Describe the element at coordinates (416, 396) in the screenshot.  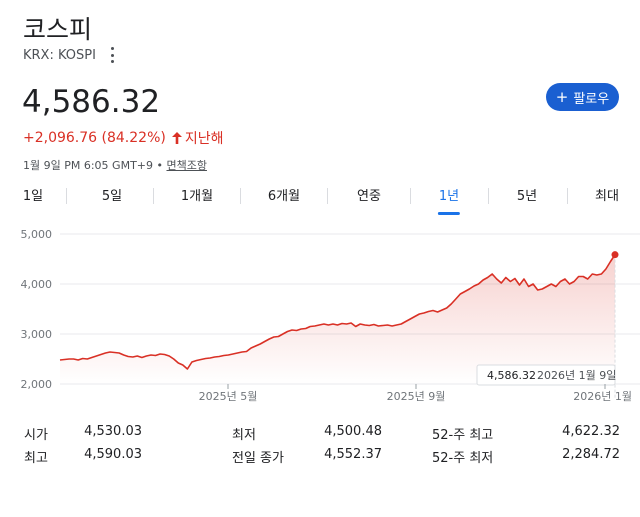
I see `x-tick-label: 2025년 9월` at that location.